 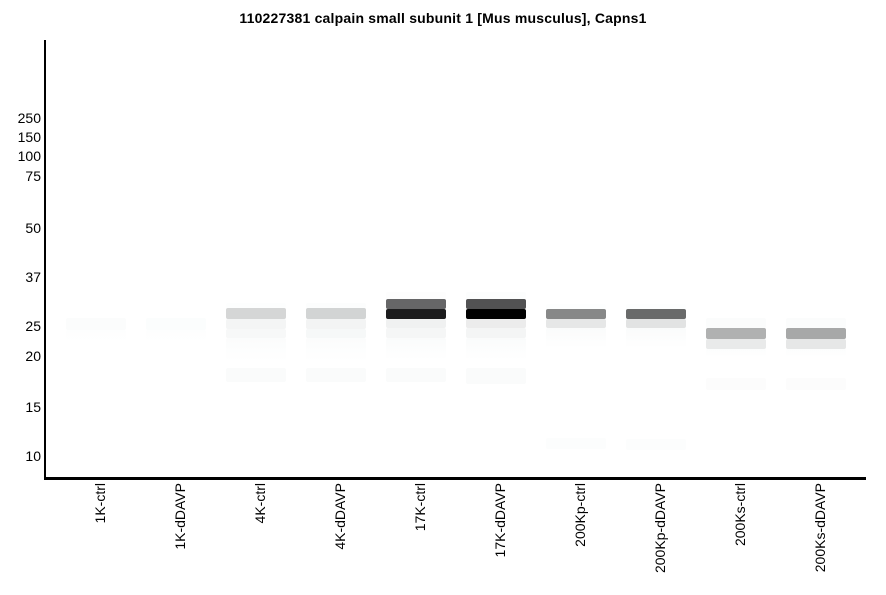 I want to click on lane-label: 4K-ctrl, so click(x=260, y=503).